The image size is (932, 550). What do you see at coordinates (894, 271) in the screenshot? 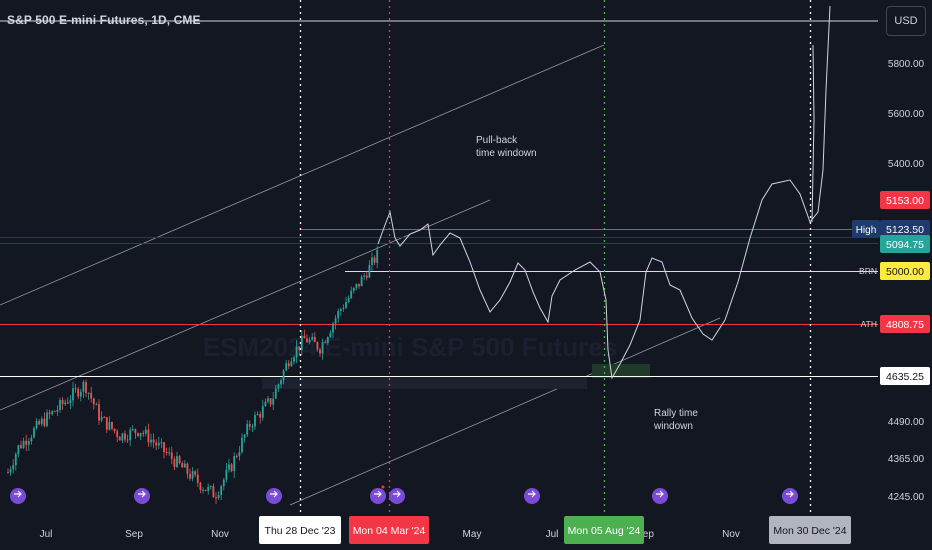
I see `price-badge: 5000.00 BRN` at bounding box center [894, 271].